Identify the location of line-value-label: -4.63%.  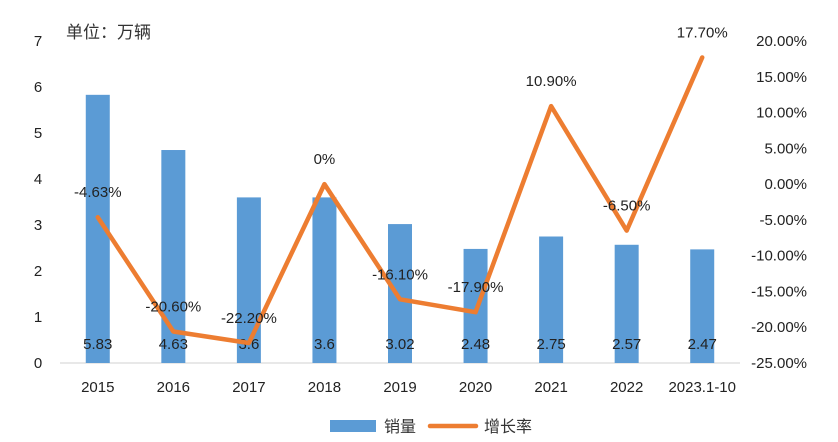
(98, 192).